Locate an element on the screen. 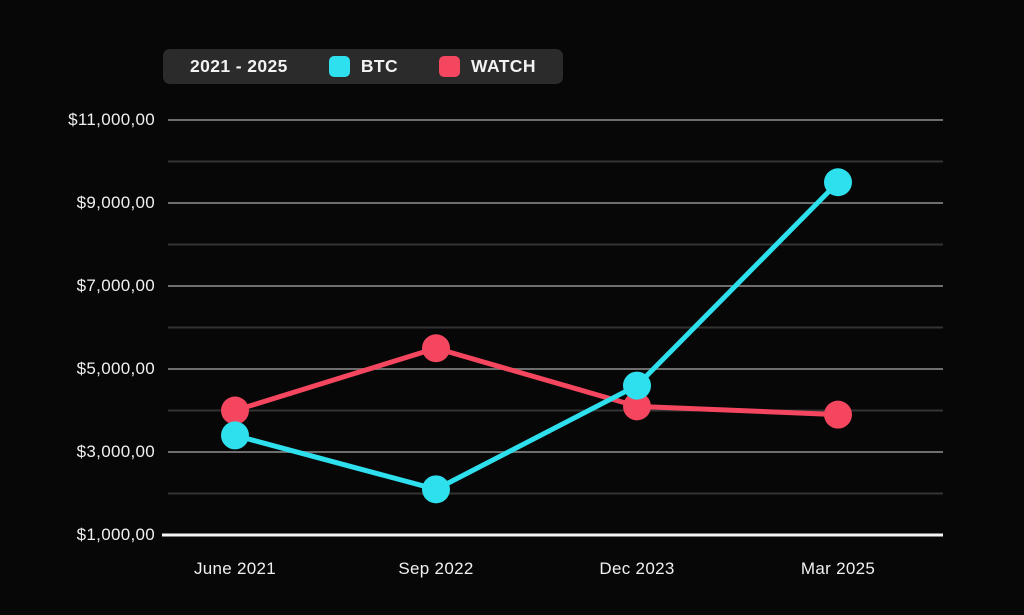 The height and width of the screenshot is (615, 1024). series-line-watch is located at coordinates (536, 381).